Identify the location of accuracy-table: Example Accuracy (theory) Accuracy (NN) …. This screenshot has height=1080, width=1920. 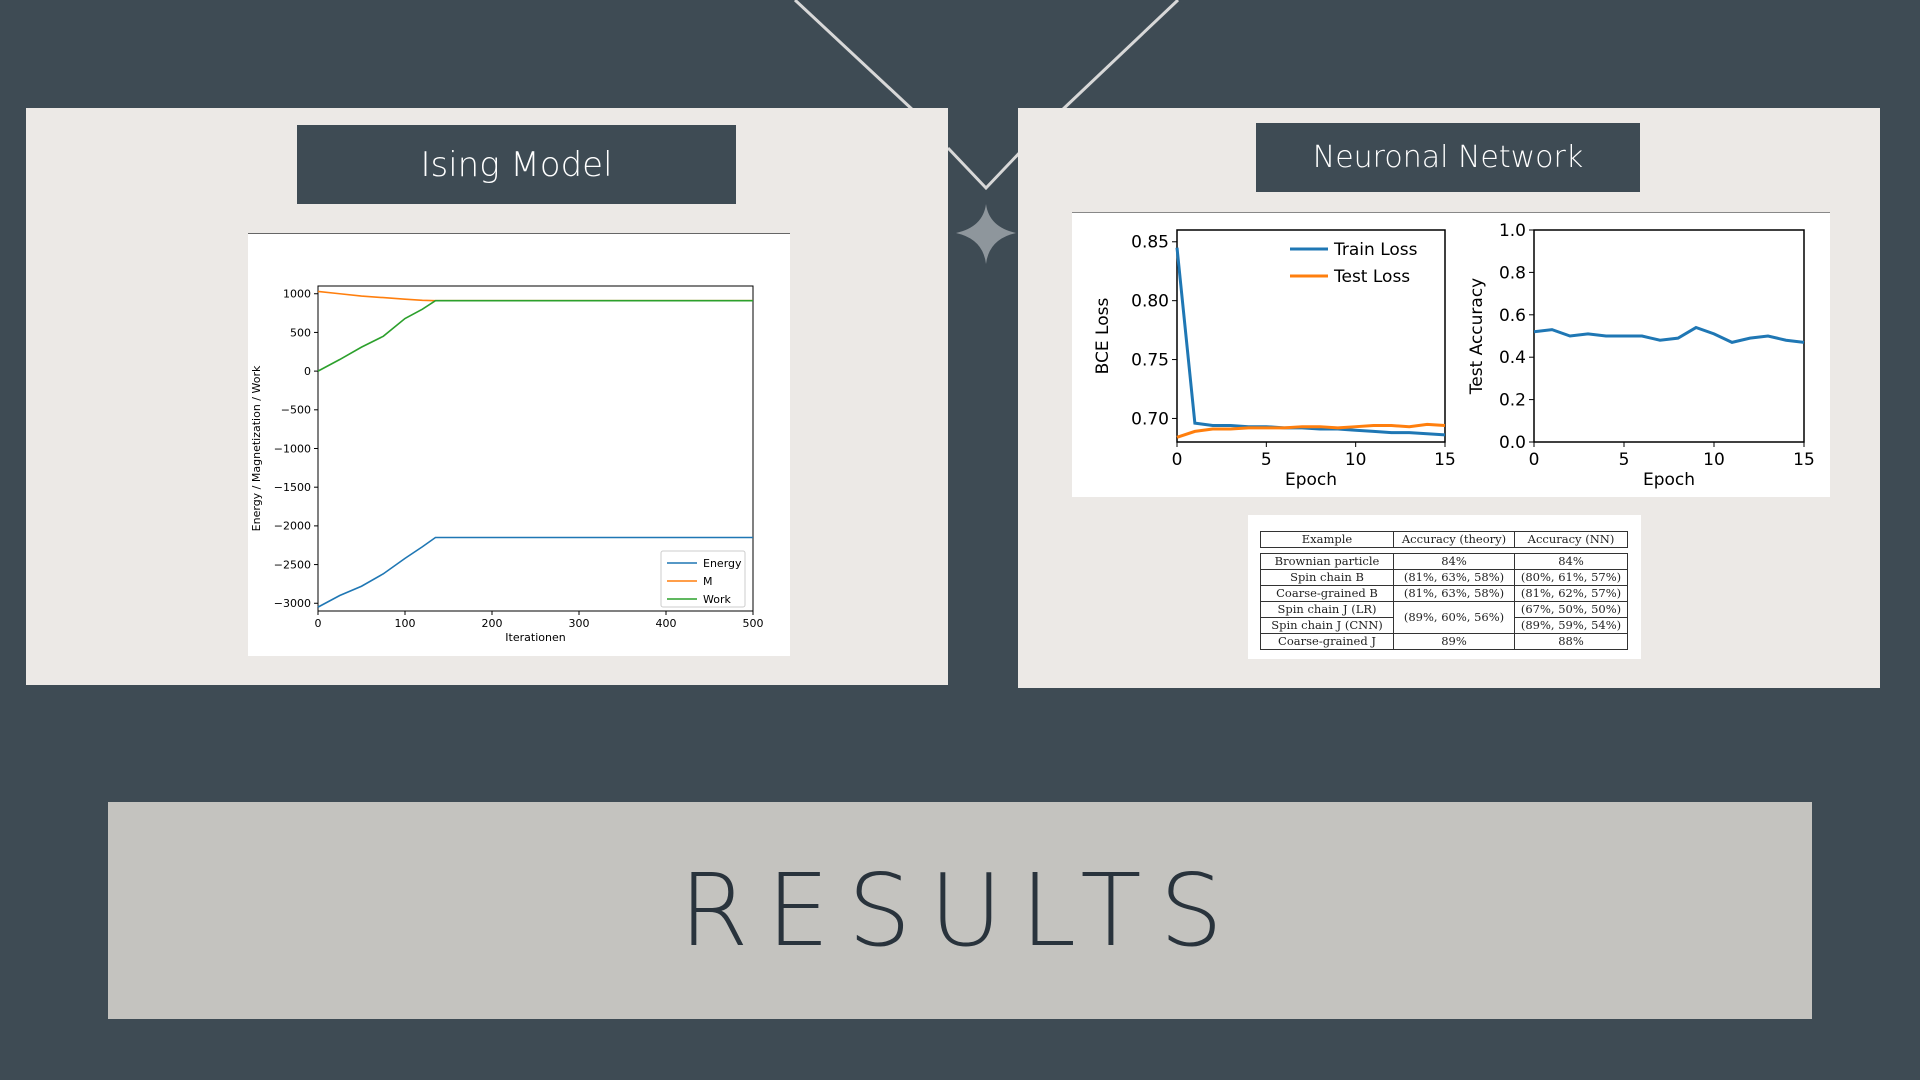
(1444, 590).